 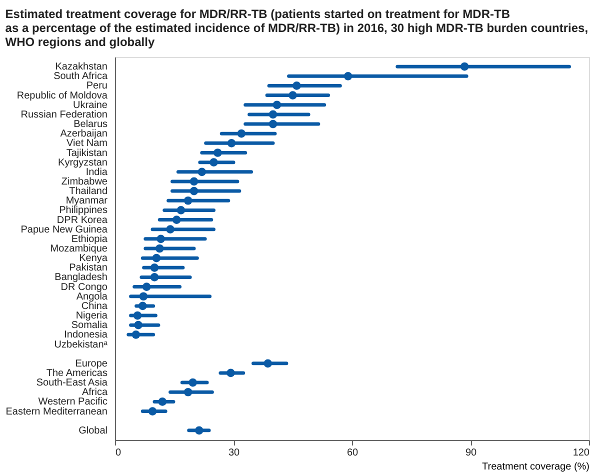 What do you see at coordinates (72, 383) in the screenshot?
I see `y-tick-label: South-East Asia` at bounding box center [72, 383].